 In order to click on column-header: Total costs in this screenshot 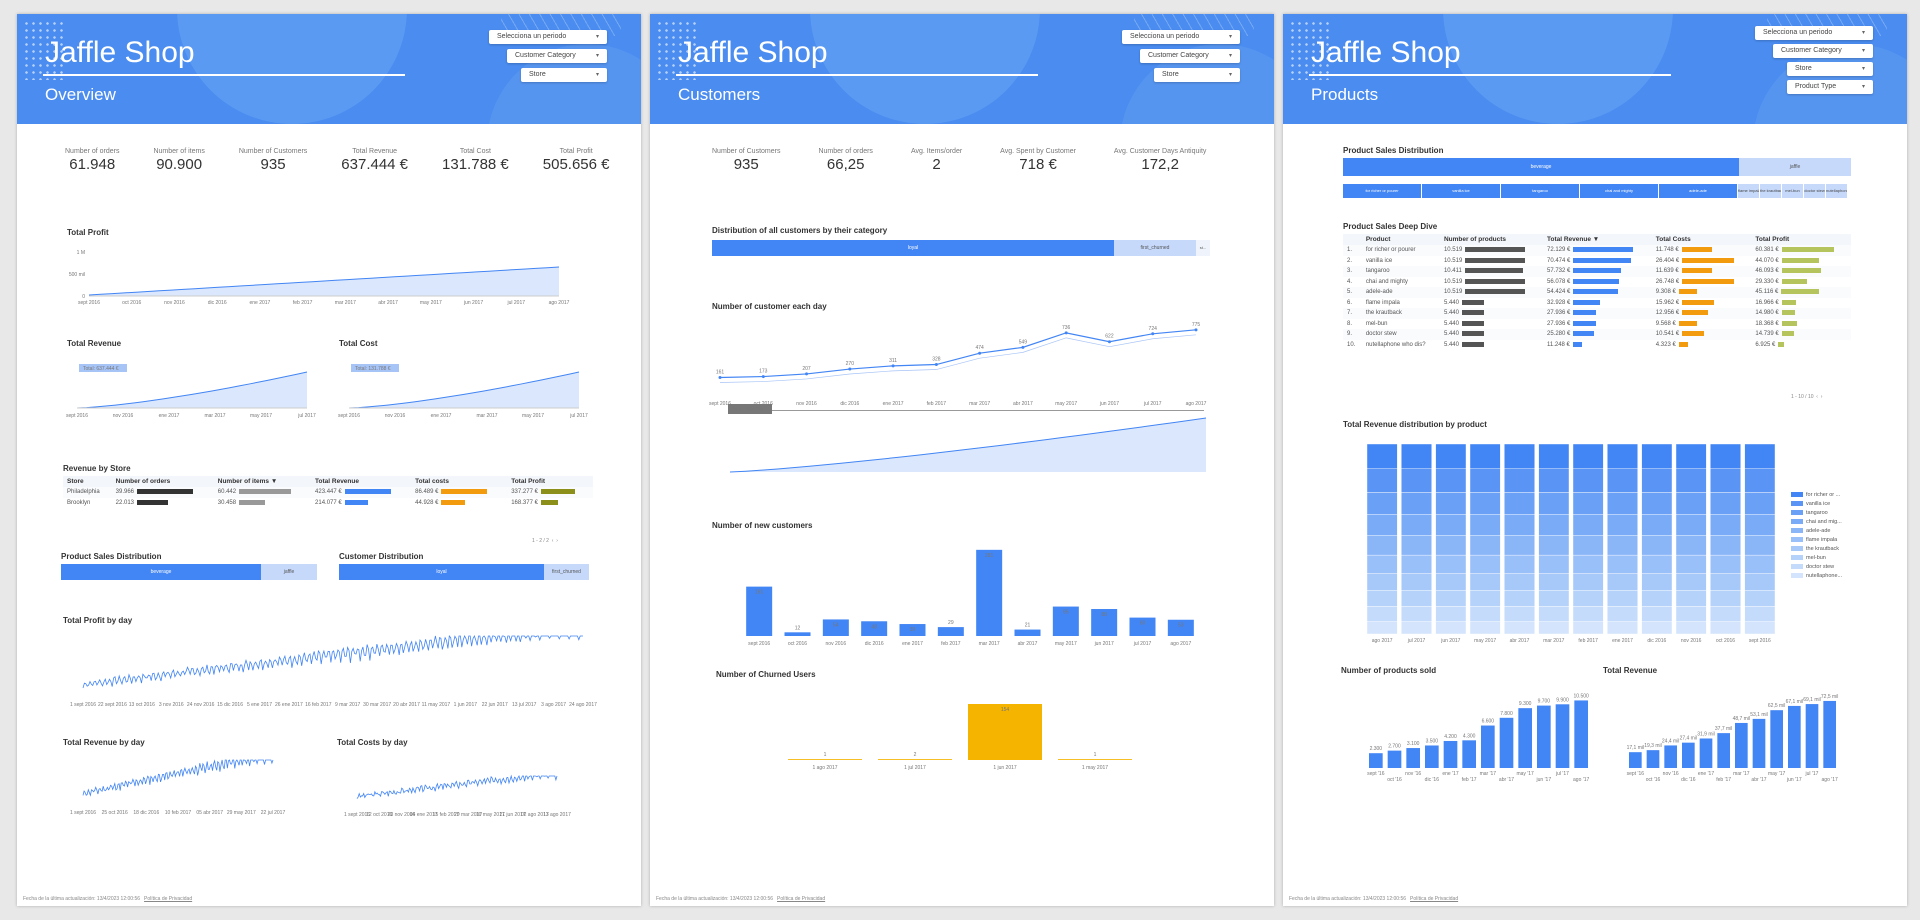, I will do `click(459, 481)`.